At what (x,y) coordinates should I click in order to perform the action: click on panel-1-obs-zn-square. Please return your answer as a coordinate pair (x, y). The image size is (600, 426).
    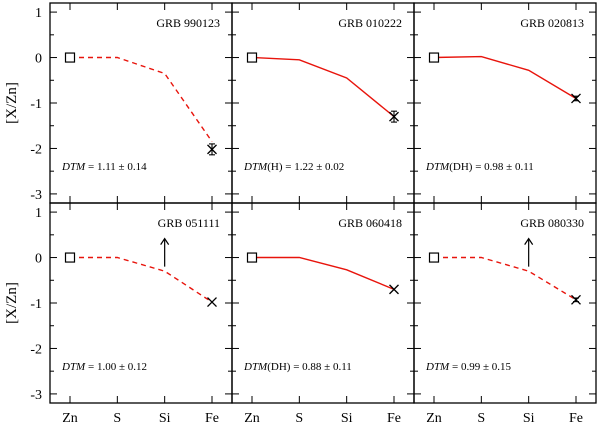
    Looking at the image, I should click on (70, 57).